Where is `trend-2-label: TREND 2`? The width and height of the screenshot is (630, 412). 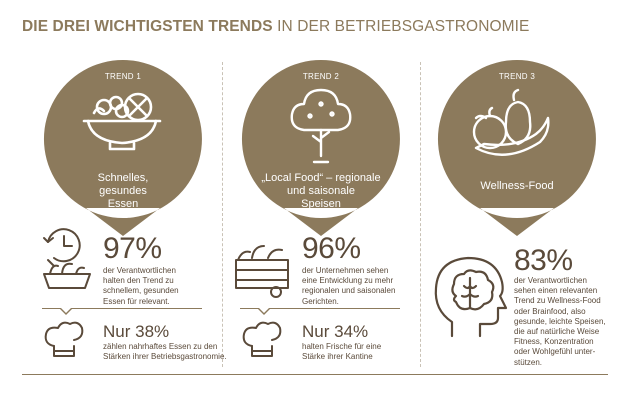
trend-2-label: TREND 2 is located at coordinates (321, 76).